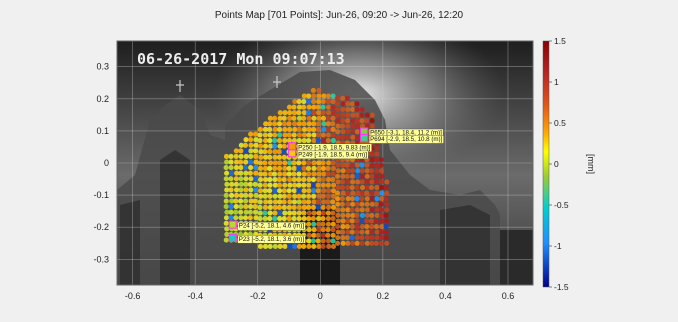 Image resolution: width=678 pixels, height=322 pixels. Describe the element at coordinates (101, 259) in the screenshot. I see `y-tick-label: -0.3` at that location.